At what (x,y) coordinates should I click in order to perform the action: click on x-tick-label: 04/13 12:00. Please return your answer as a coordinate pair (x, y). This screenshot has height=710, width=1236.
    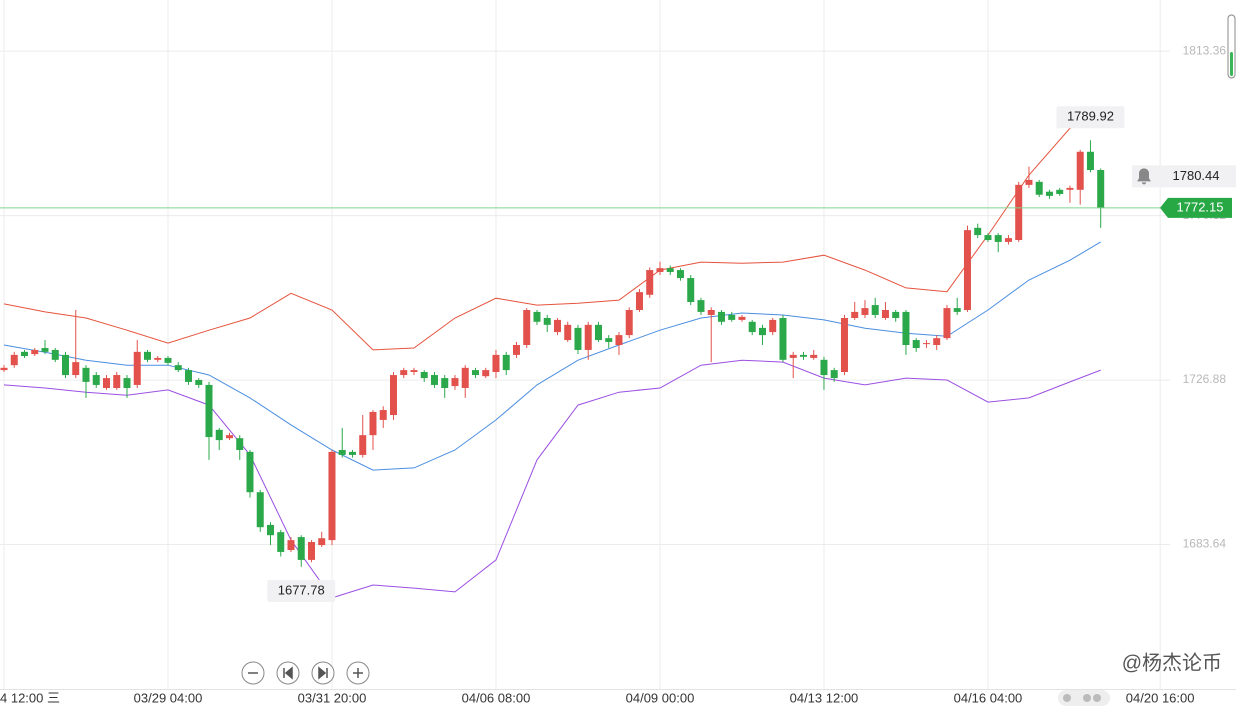
    Looking at the image, I should click on (824, 697).